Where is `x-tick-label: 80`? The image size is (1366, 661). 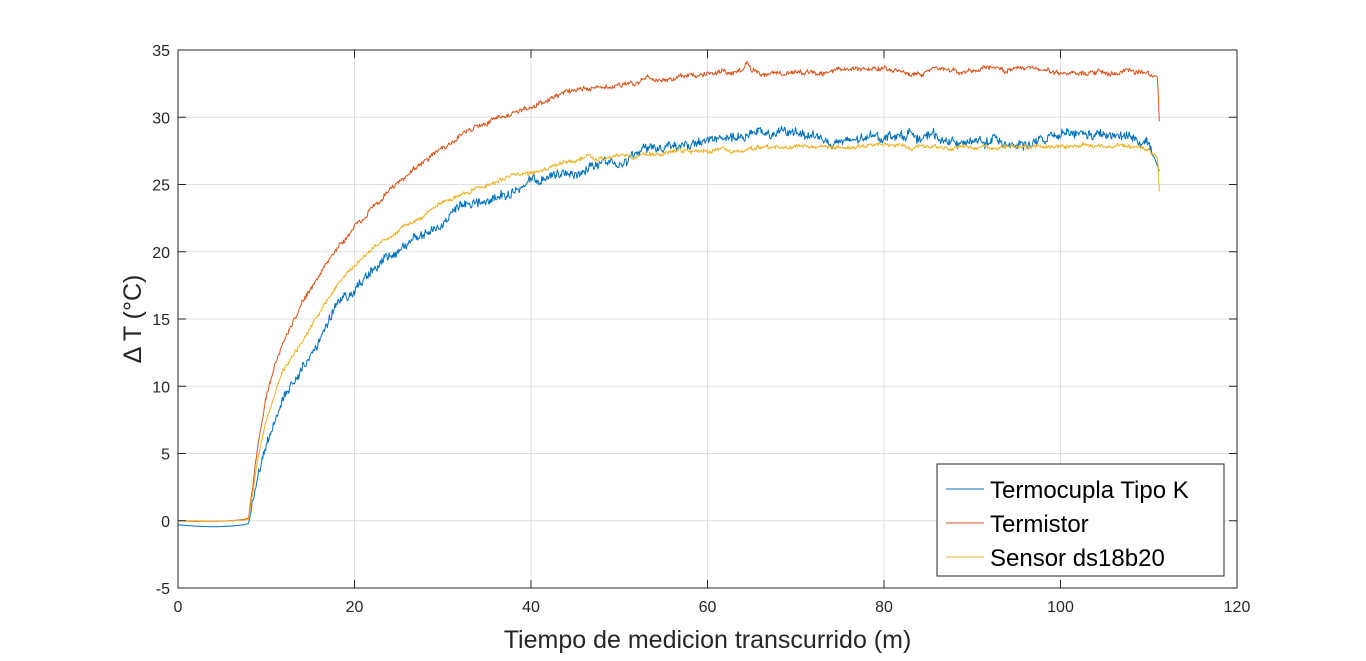
x-tick-label: 80 is located at coordinates (884, 607).